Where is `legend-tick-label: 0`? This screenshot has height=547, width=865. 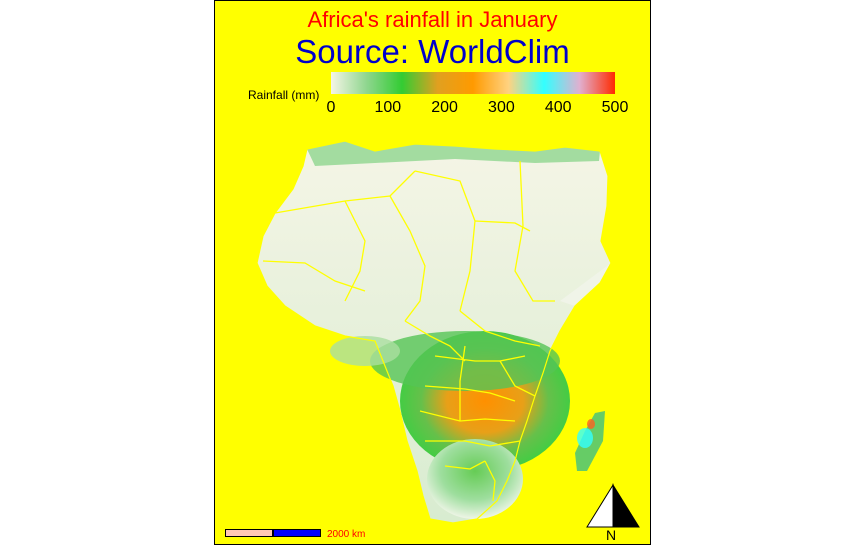
legend-tick-label: 0 is located at coordinates (331, 107).